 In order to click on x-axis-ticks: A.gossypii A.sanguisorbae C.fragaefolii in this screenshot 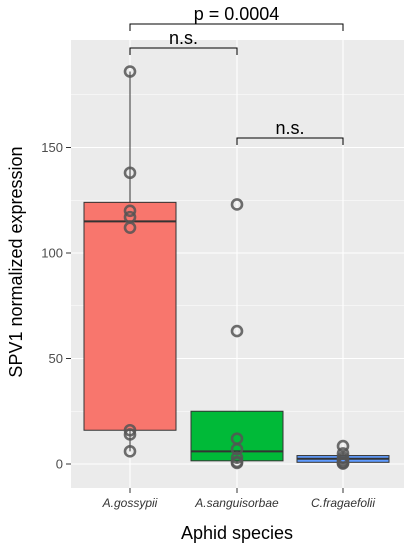, I will do `click(238, 499)`.